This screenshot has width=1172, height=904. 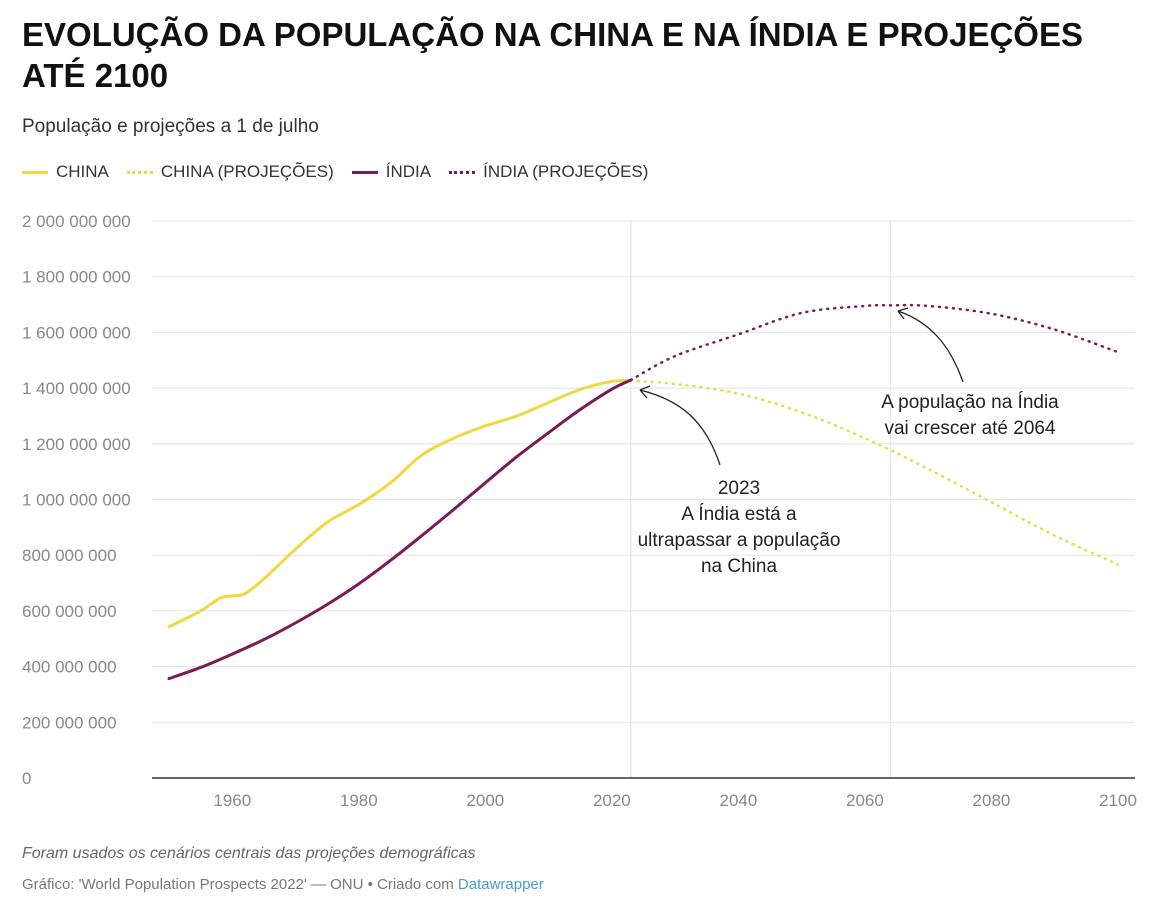 What do you see at coordinates (76, 388) in the screenshot?
I see `y-tick-label: 1 400 000 000` at bounding box center [76, 388].